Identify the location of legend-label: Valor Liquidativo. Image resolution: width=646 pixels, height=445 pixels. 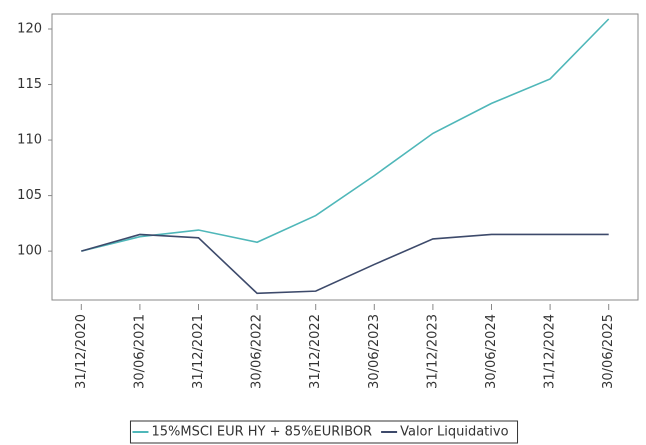
(454, 432).